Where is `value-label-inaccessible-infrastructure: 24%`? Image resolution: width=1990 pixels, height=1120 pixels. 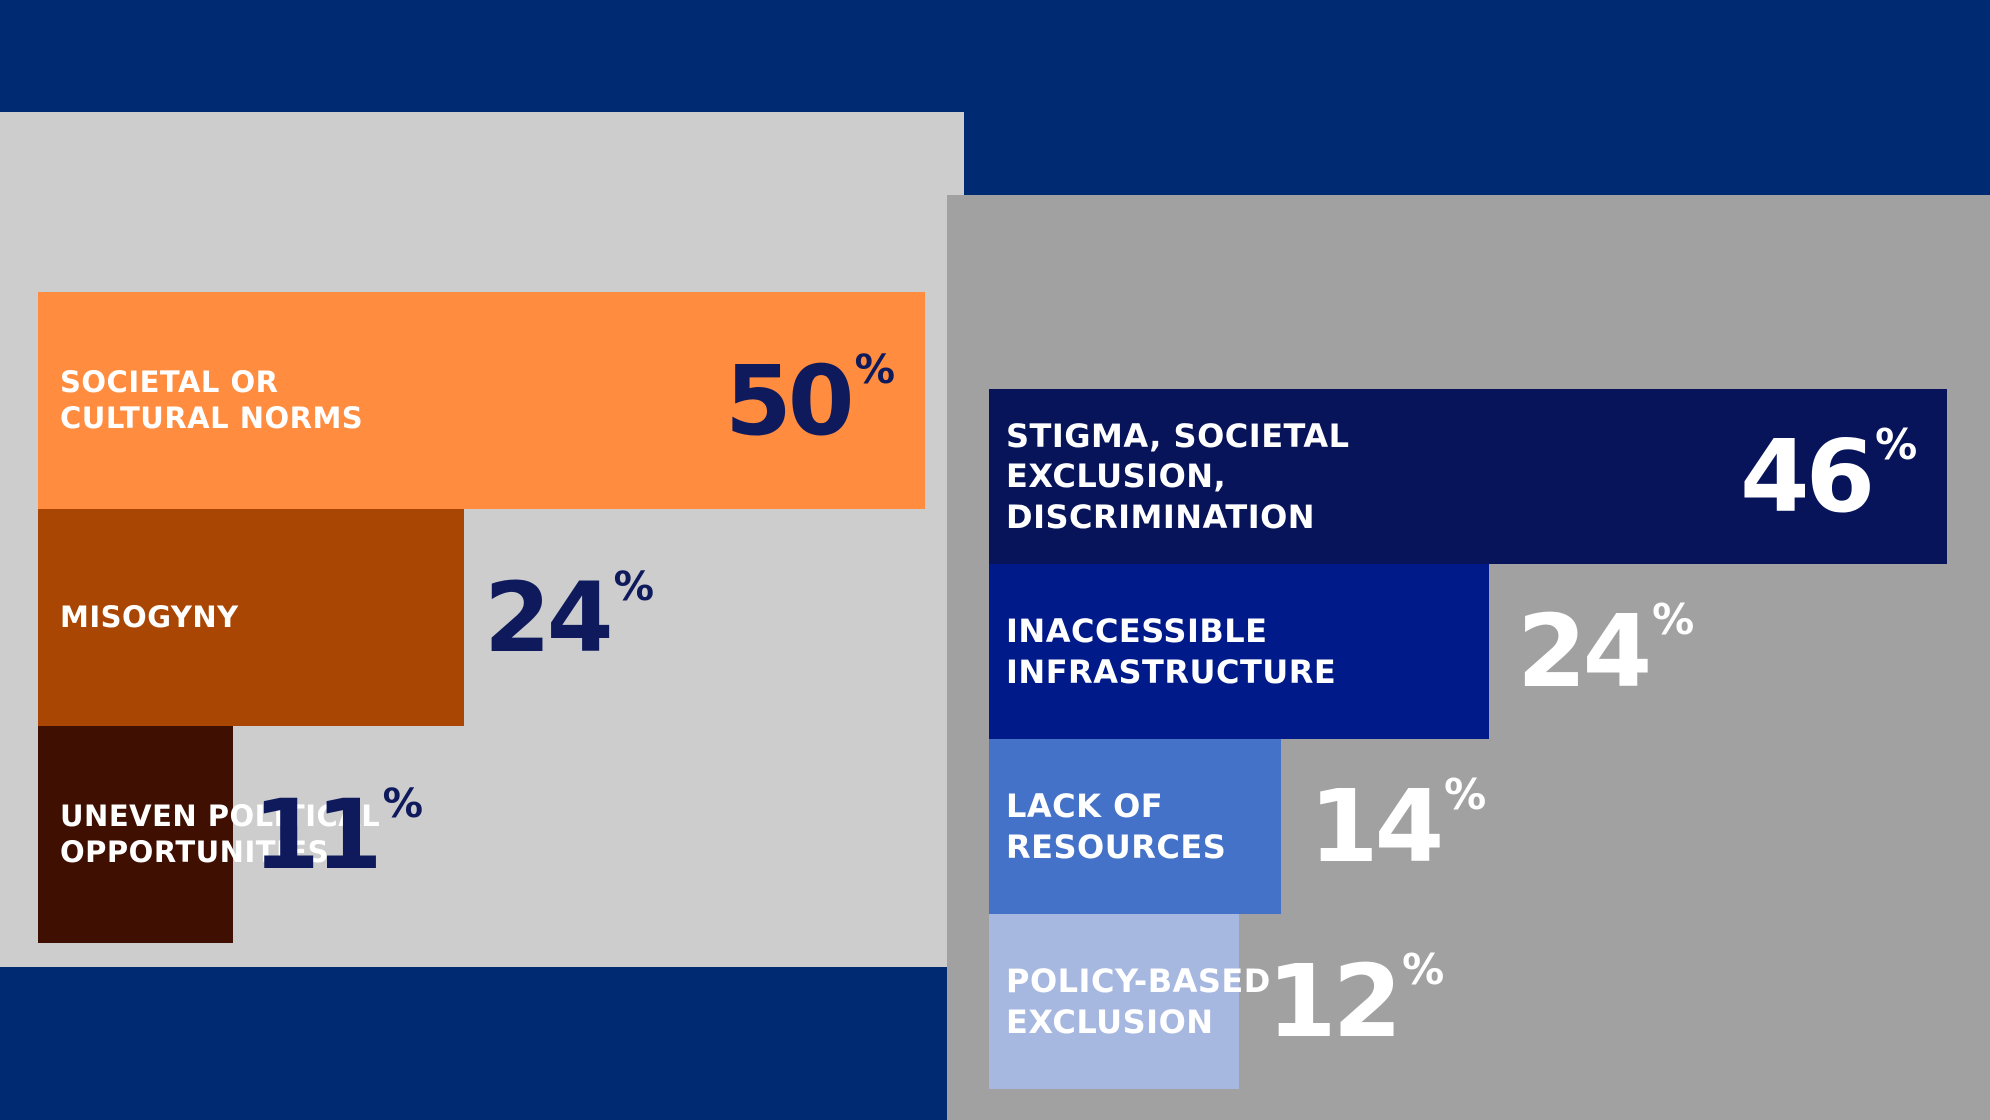
value-label-inaccessible-infrastructure: 24% is located at coordinates (1605, 651).